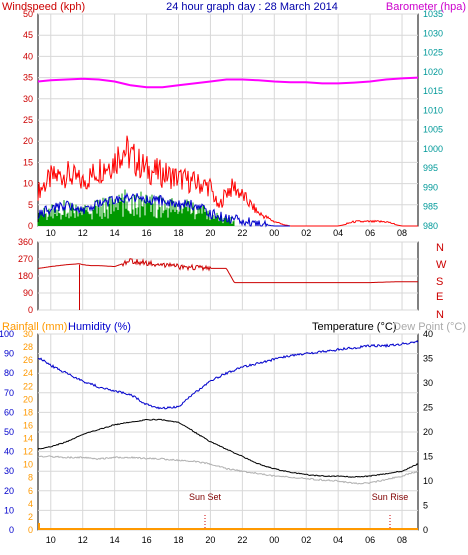 The width and height of the screenshot is (468, 555). Describe the element at coordinates (25, 259) in the screenshot. I see `direction-tick-label: 270` at that location.